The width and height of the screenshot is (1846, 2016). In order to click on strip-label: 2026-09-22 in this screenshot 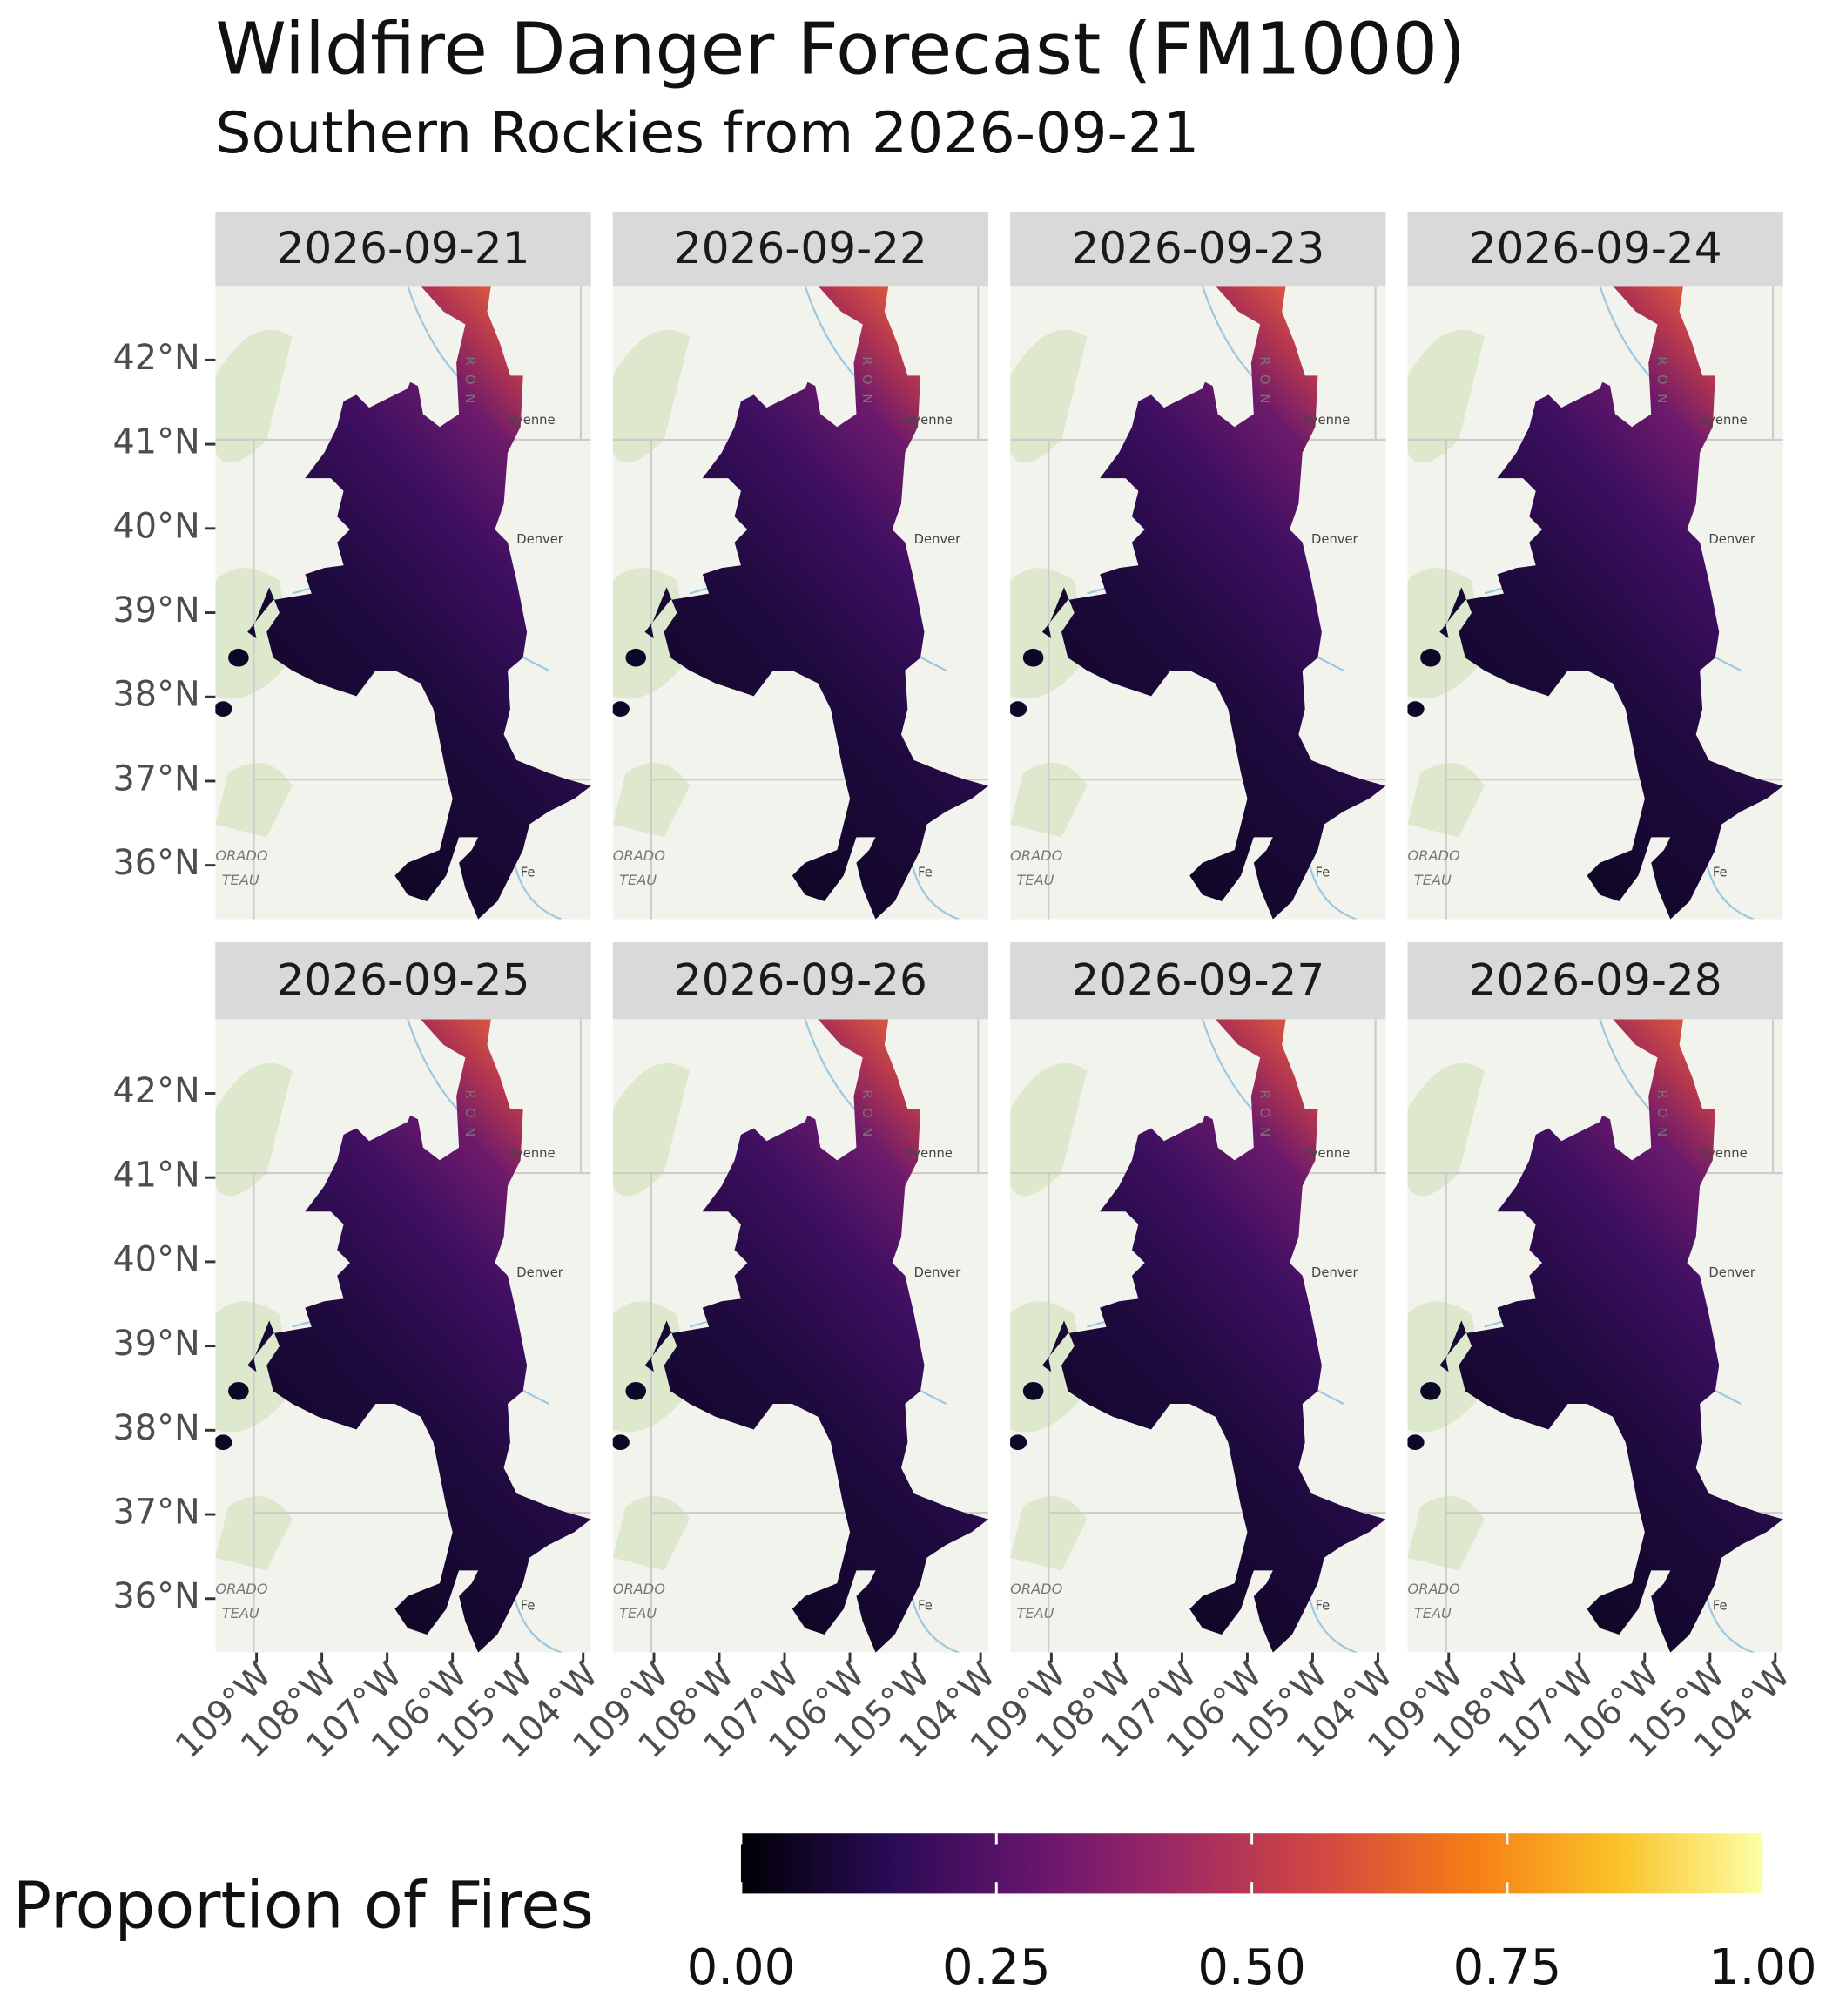, I will do `click(800, 248)`.